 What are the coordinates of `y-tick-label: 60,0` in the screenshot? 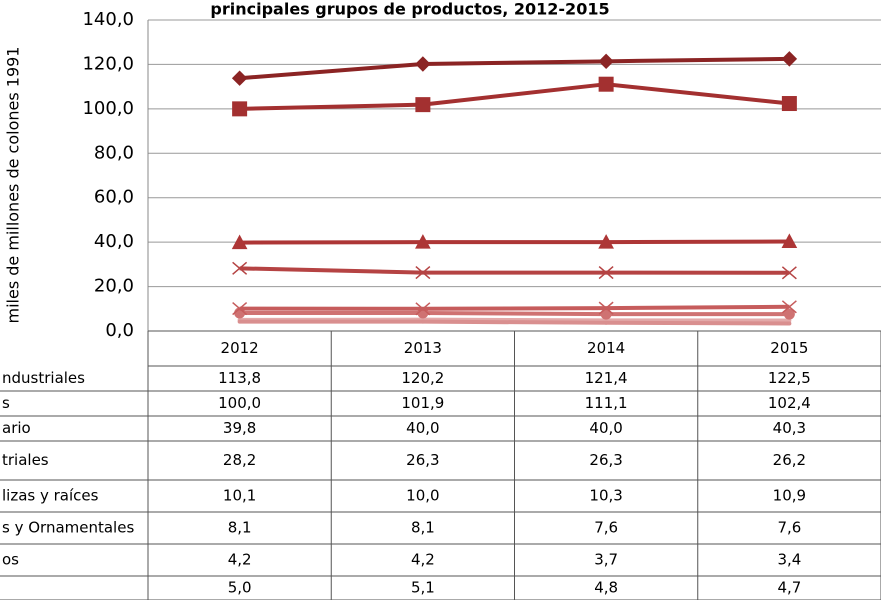 It's located at (114, 197).